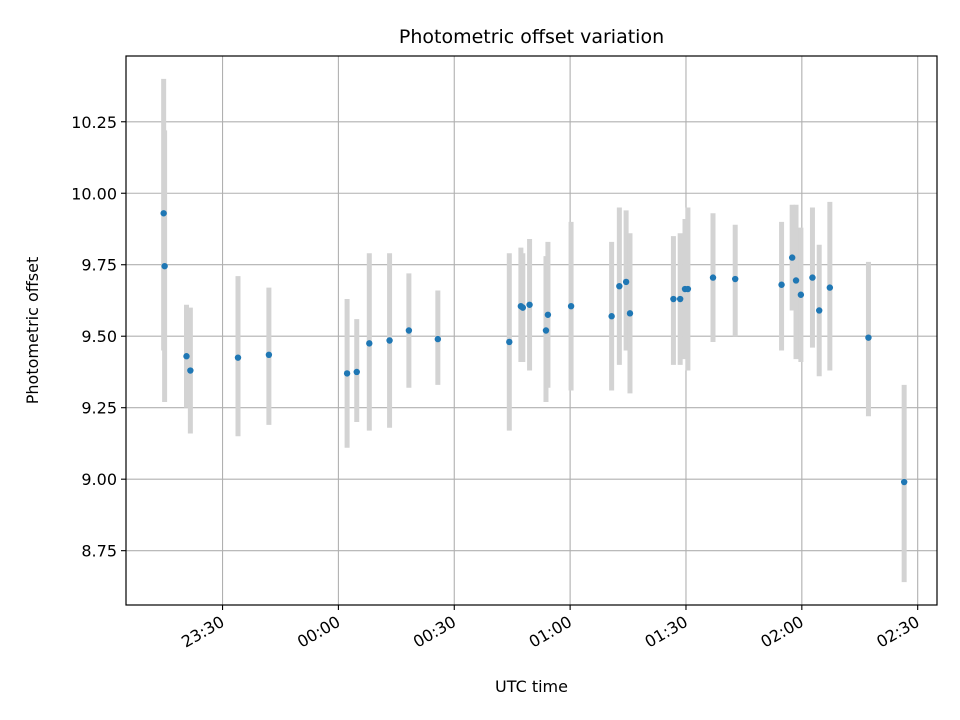  What do you see at coordinates (94, 193) in the screenshot?
I see `y-tick-label: 10.00` at bounding box center [94, 193].